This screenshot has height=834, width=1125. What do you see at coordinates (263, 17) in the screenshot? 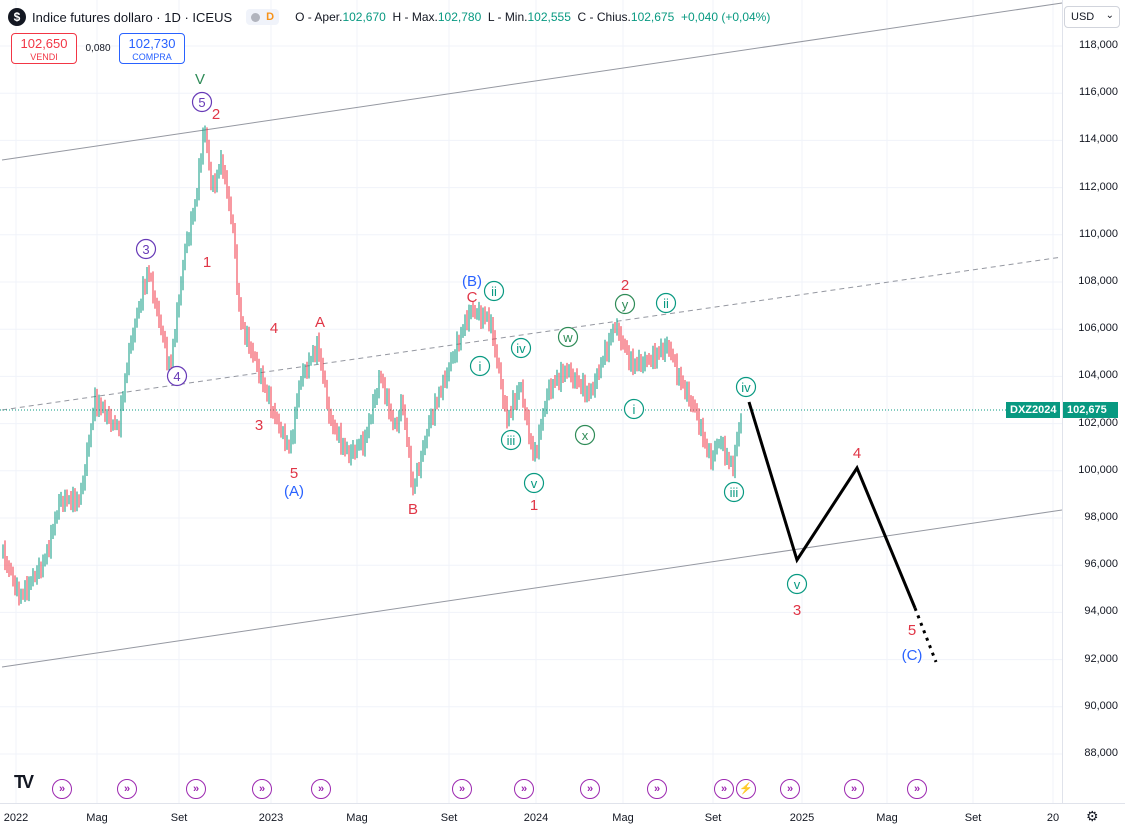
I see `market-status-pill: D` at bounding box center [263, 17].